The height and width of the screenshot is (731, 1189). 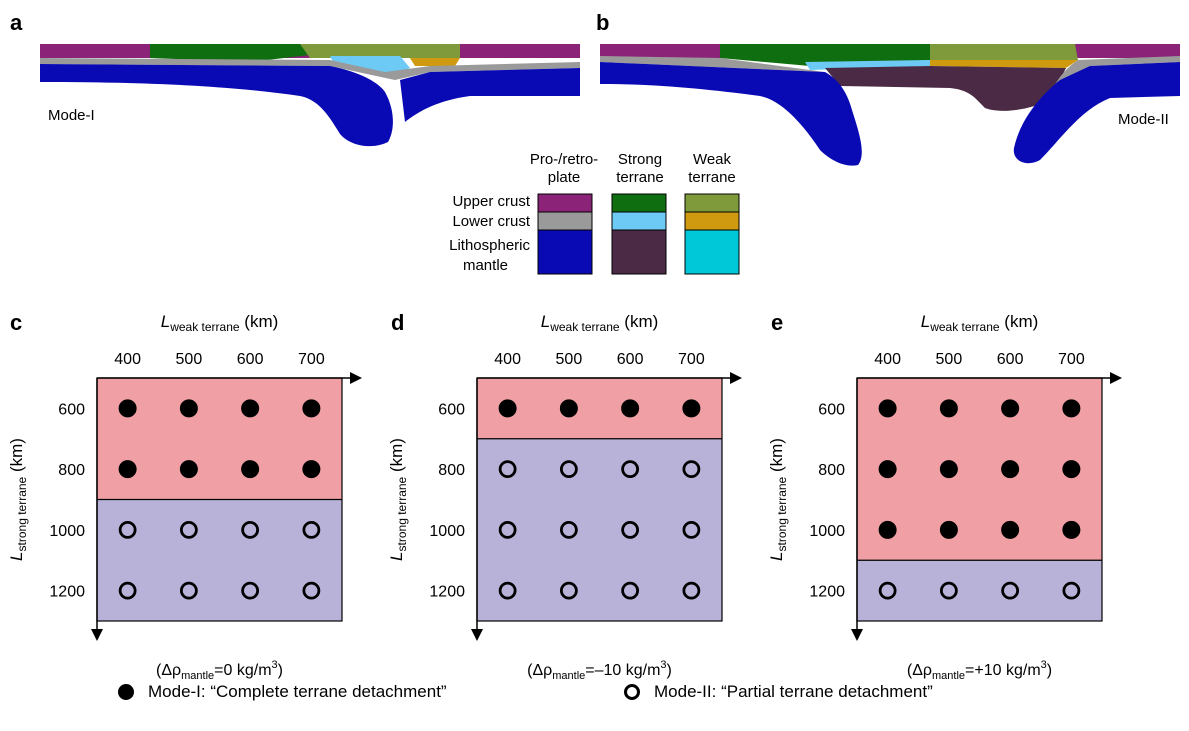 What do you see at coordinates (219, 670) in the screenshot?
I see `chart-caption: (Δρmantle=0 kg/m3)` at bounding box center [219, 670].